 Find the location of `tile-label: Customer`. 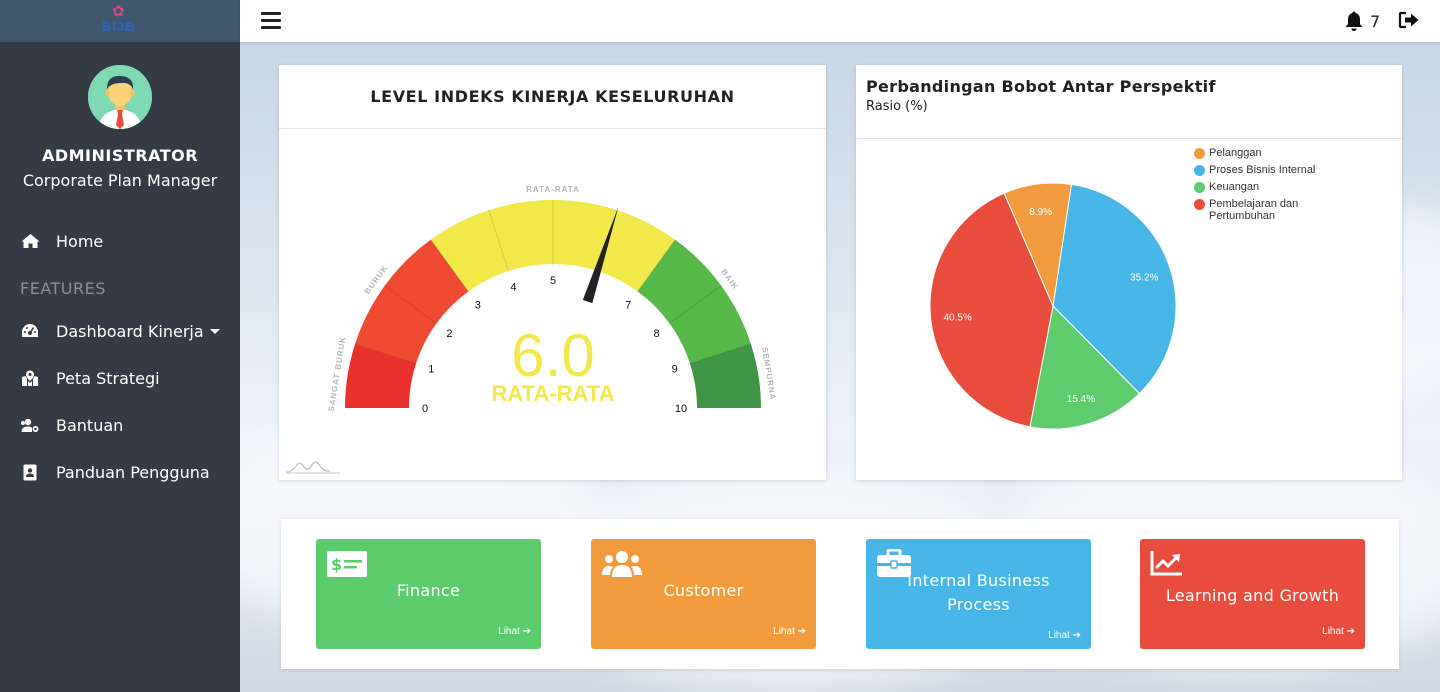

tile-label: Customer is located at coordinates (703, 590).